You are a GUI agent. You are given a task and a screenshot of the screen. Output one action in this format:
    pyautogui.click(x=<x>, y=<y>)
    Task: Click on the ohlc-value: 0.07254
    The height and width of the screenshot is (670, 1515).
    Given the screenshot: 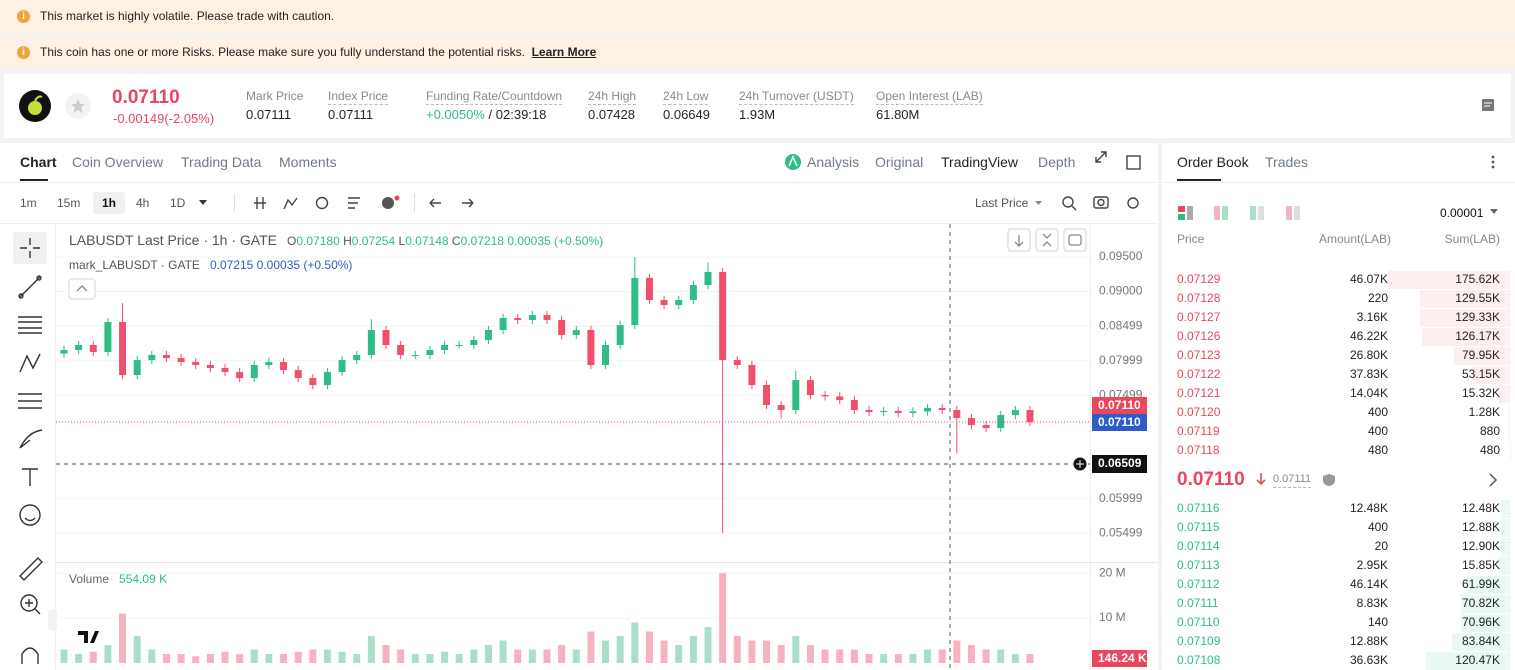 What is the action you would take?
    pyautogui.click(x=373, y=241)
    